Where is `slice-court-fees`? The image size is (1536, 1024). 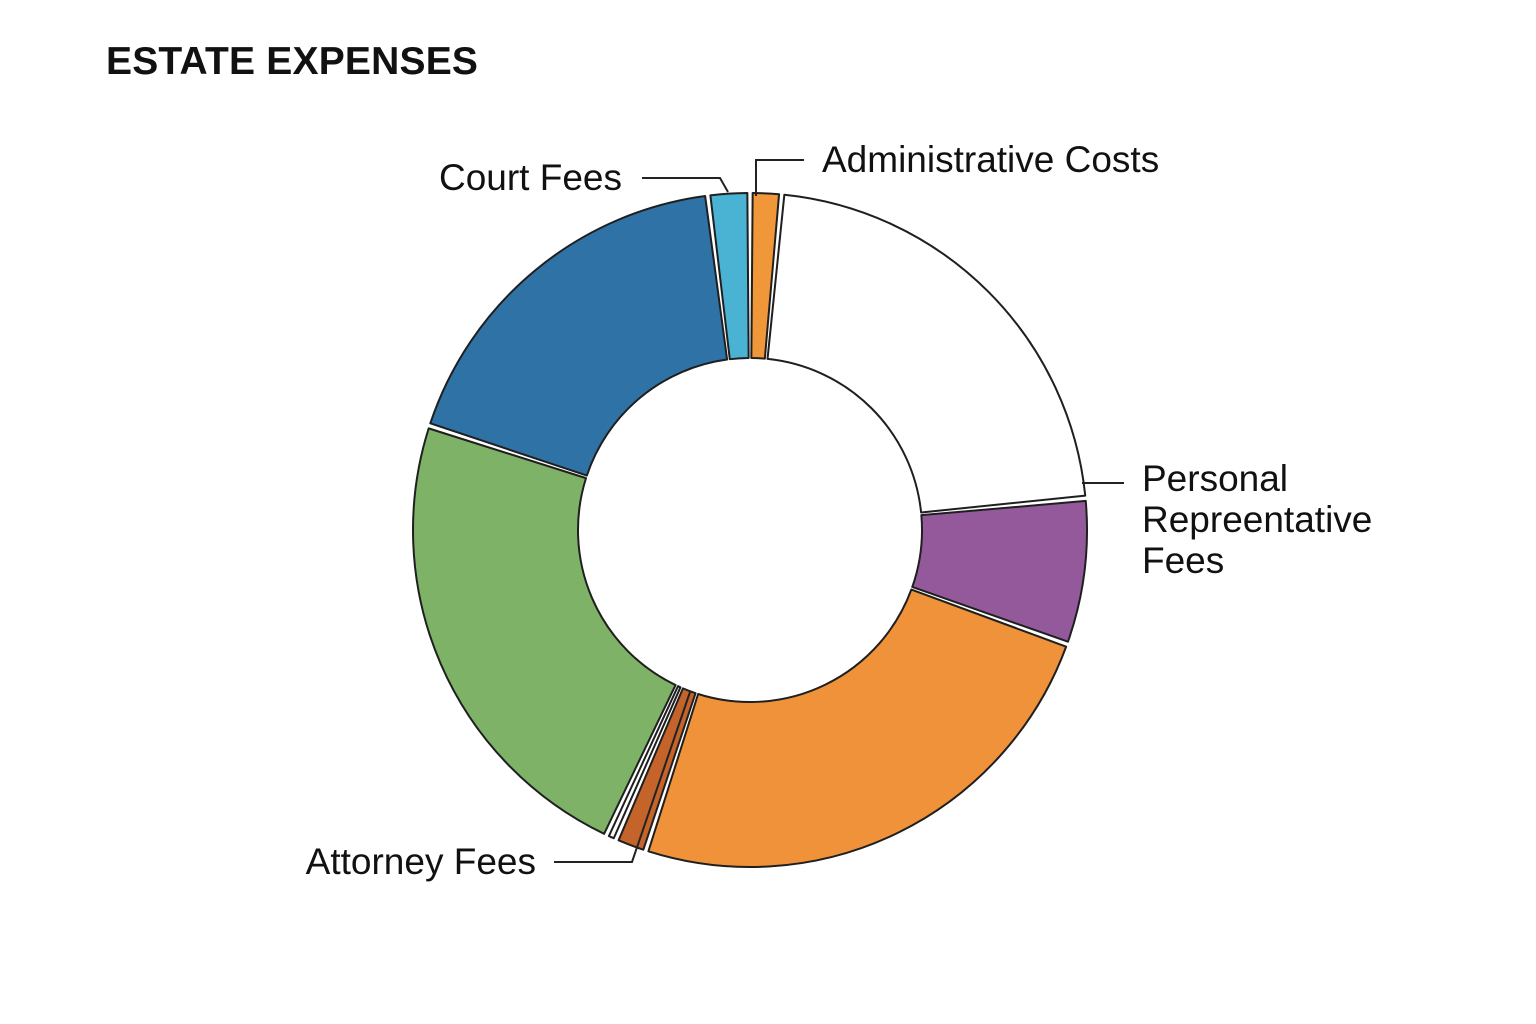 slice-court-fees is located at coordinates (729, 276).